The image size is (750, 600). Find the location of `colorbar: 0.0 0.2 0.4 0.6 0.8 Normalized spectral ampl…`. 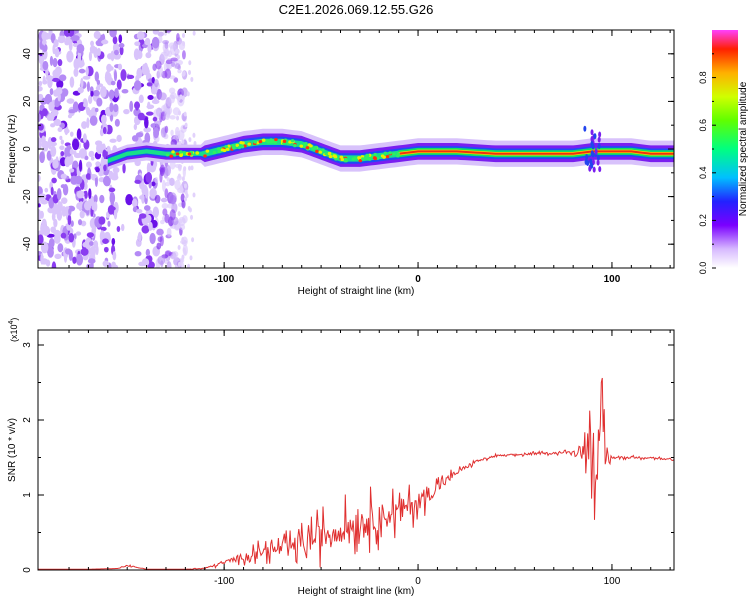

colorbar: 0.0 0.2 0.4 0.6 0.8 Normalized spectral ampl… is located at coordinates (723, 152).